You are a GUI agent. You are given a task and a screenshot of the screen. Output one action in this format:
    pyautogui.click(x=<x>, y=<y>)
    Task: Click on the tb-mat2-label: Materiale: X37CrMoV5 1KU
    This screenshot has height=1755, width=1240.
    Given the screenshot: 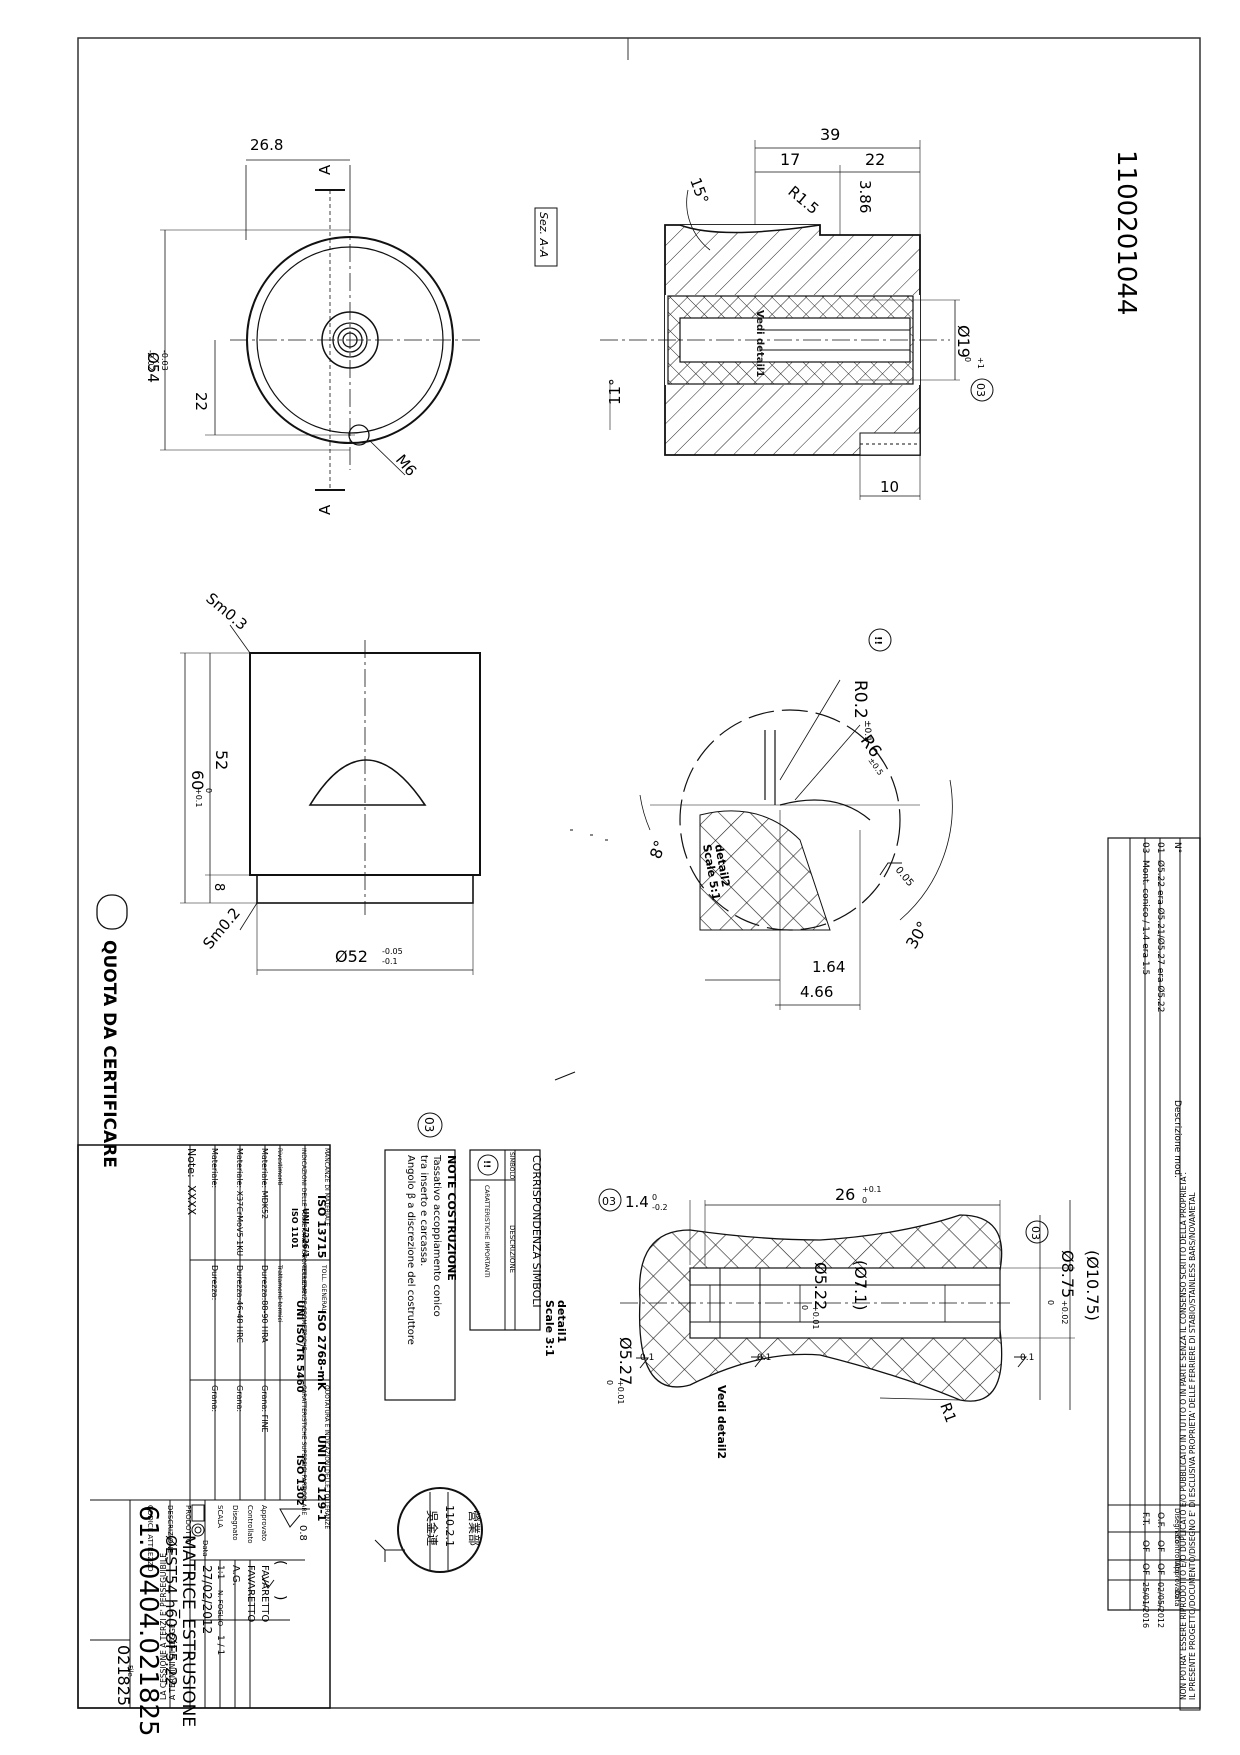 What is the action you would take?
    pyautogui.click(x=239, y=1202)
    